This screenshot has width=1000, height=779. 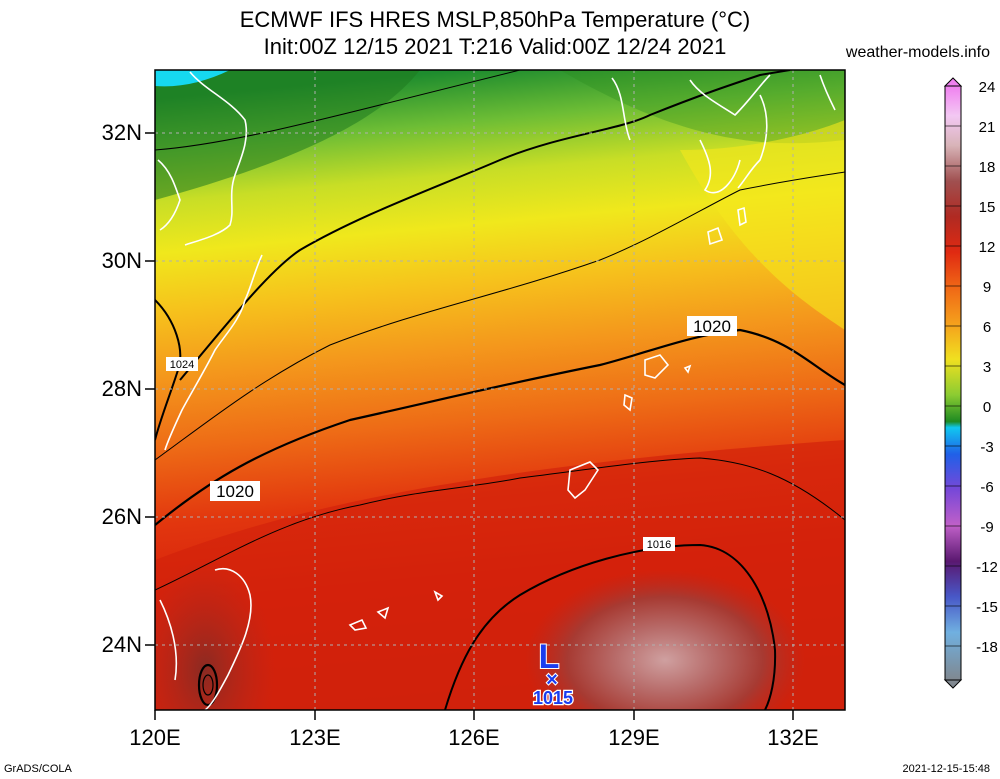 I want to click on colorbar-label: 18, so click(x=987, y=167).